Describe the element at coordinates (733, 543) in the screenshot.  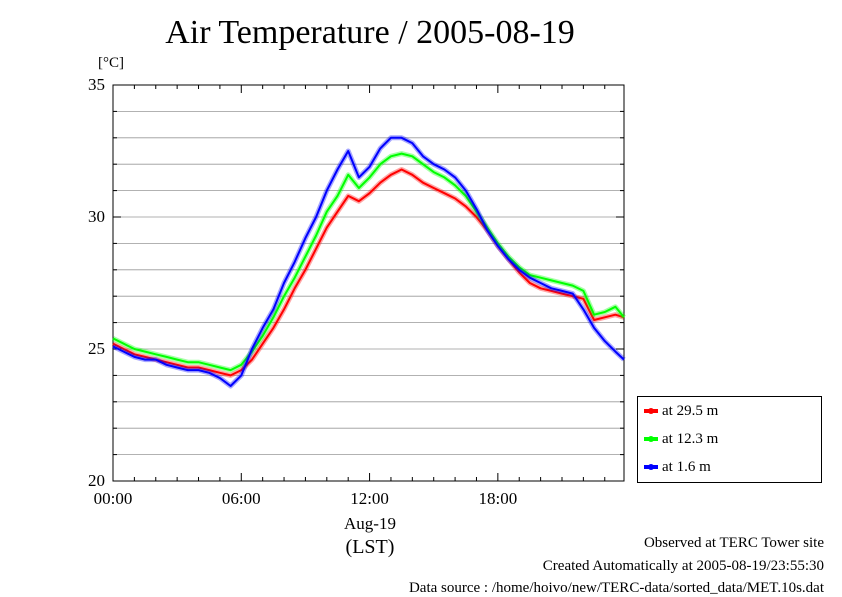
I see `footer-site: Observed at TERC Tower site` at that location.